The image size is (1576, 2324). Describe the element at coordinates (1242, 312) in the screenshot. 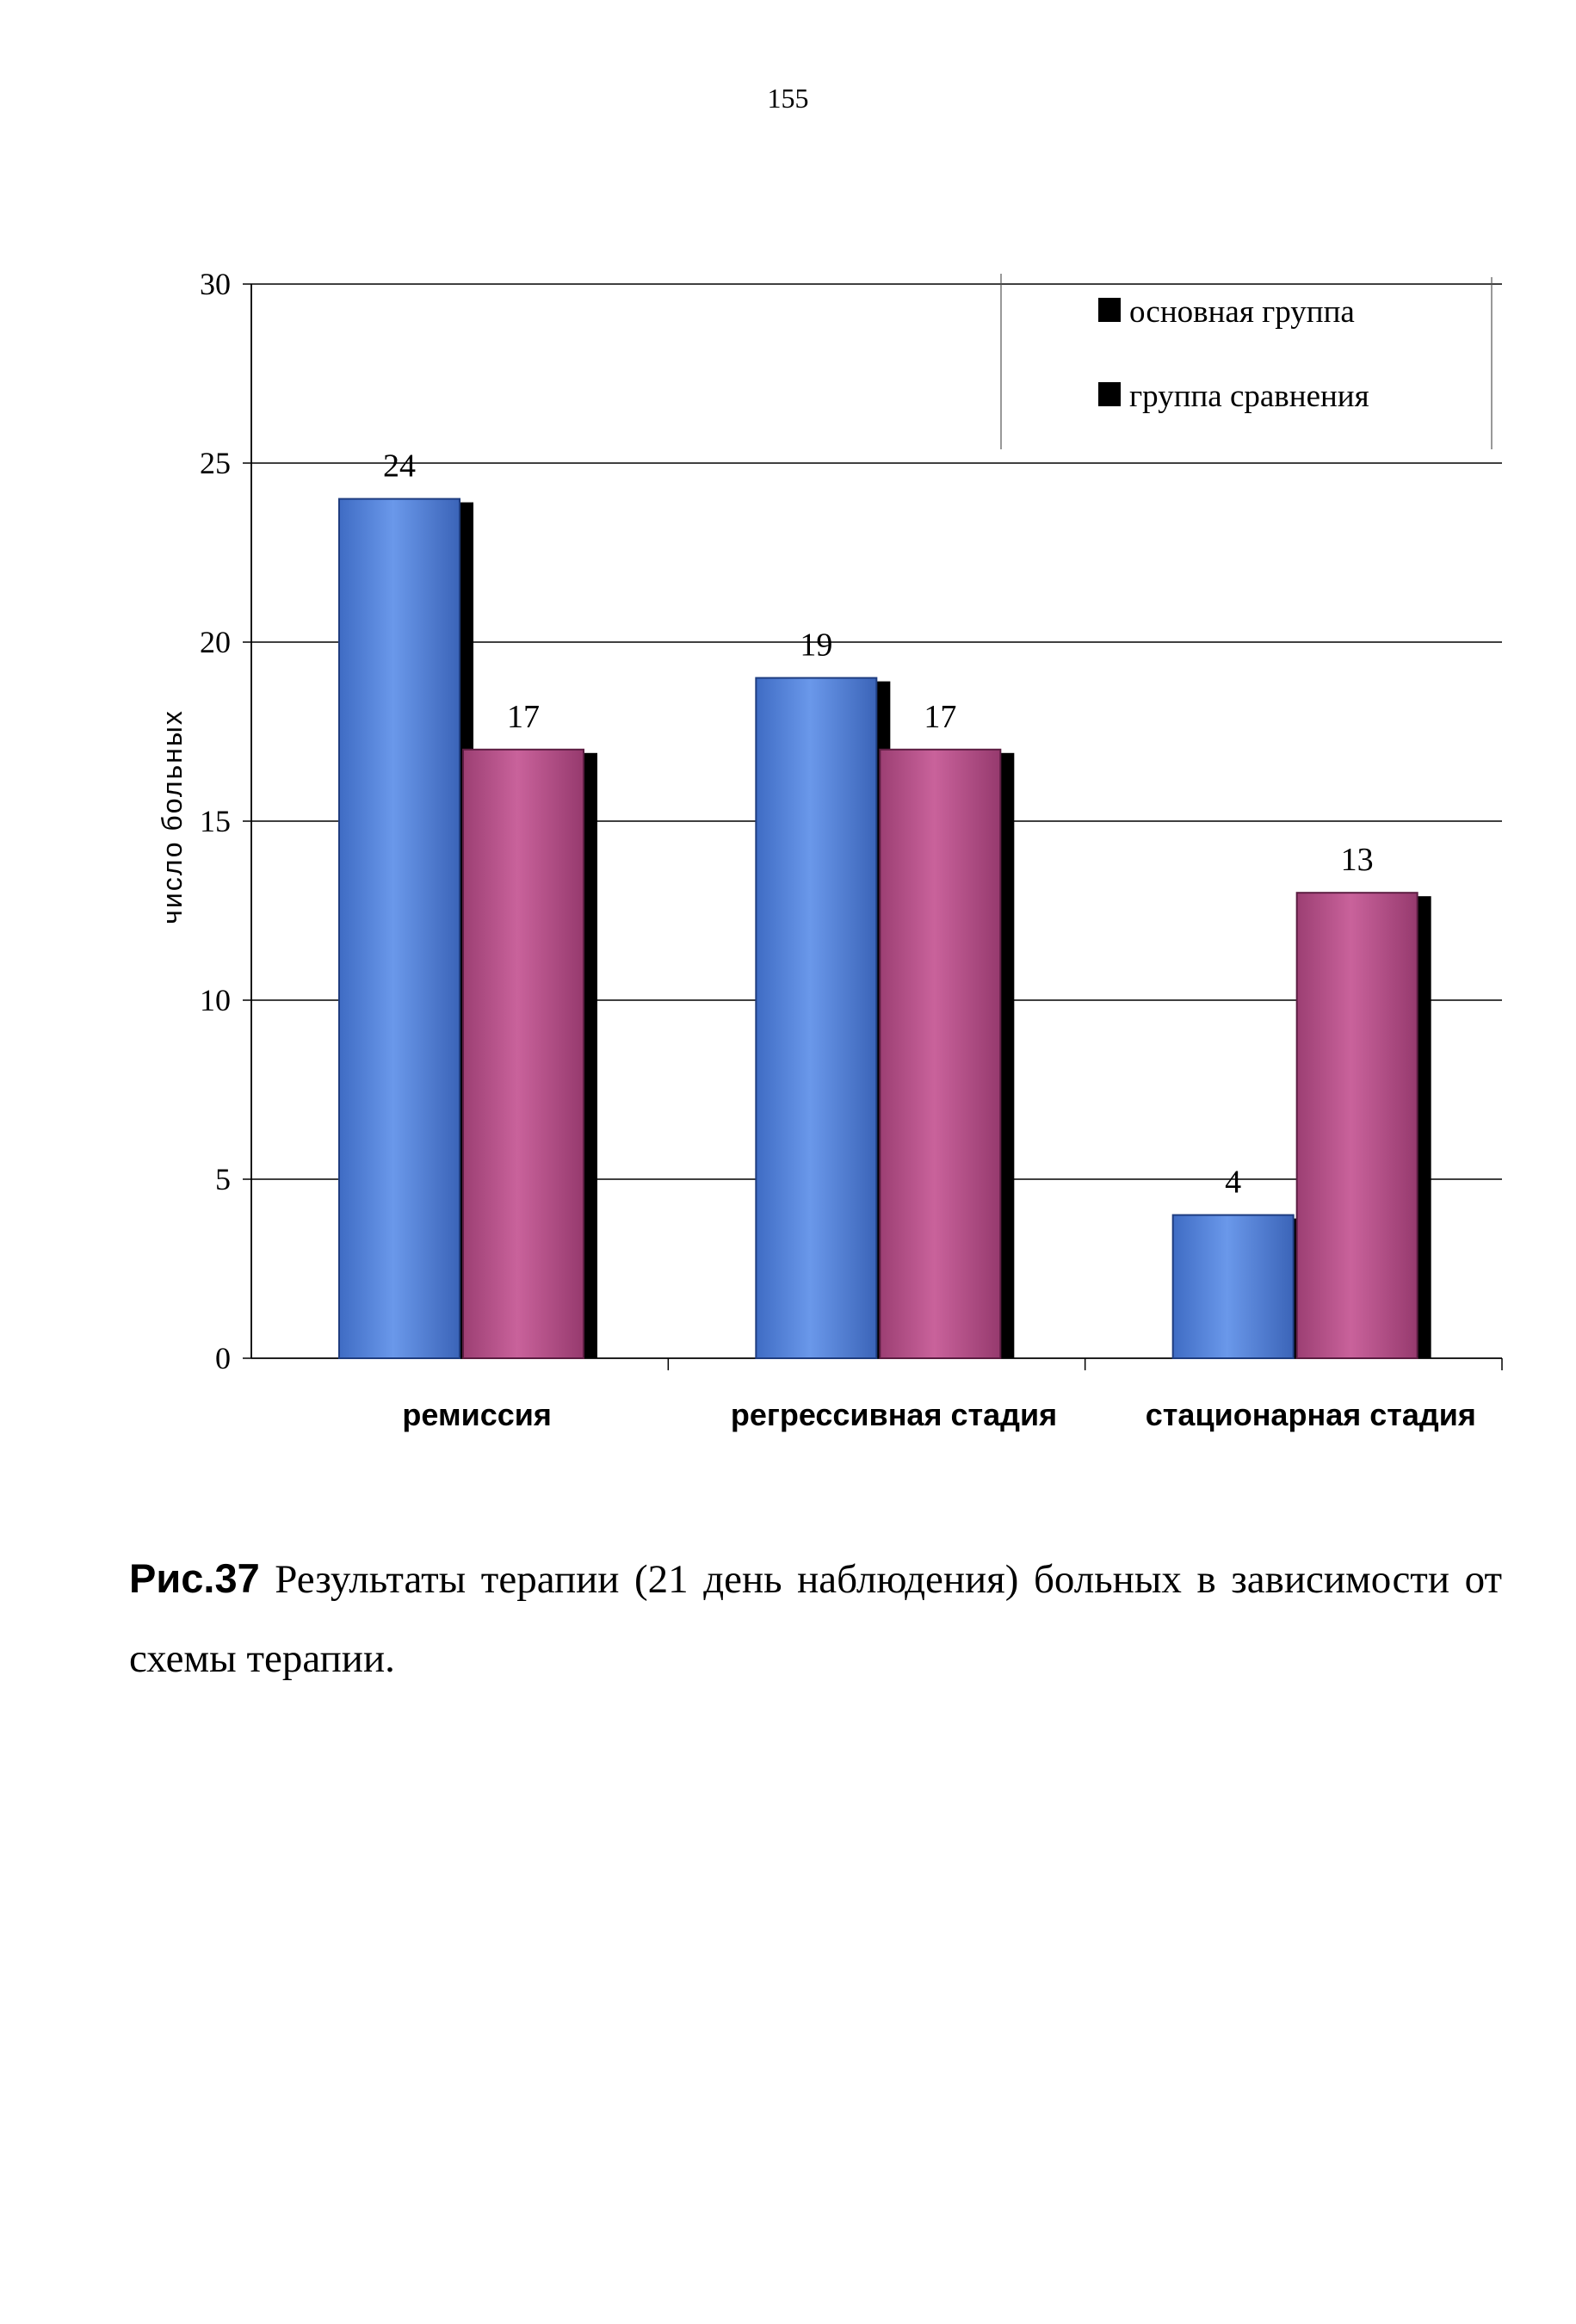

I see `legend-label: основная группа` at that location.